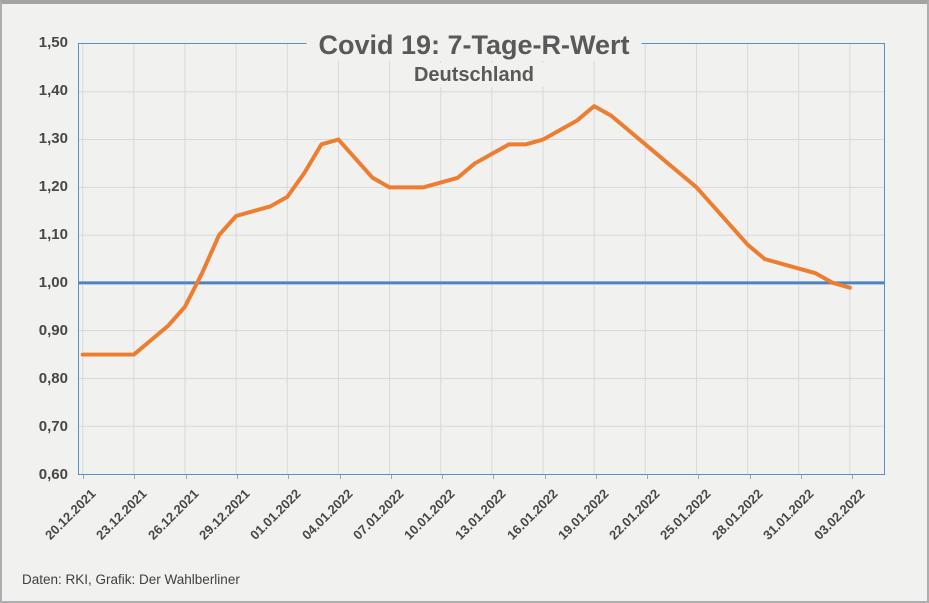  I want to click on y-tick-label: 1,10, so click(53, 234).